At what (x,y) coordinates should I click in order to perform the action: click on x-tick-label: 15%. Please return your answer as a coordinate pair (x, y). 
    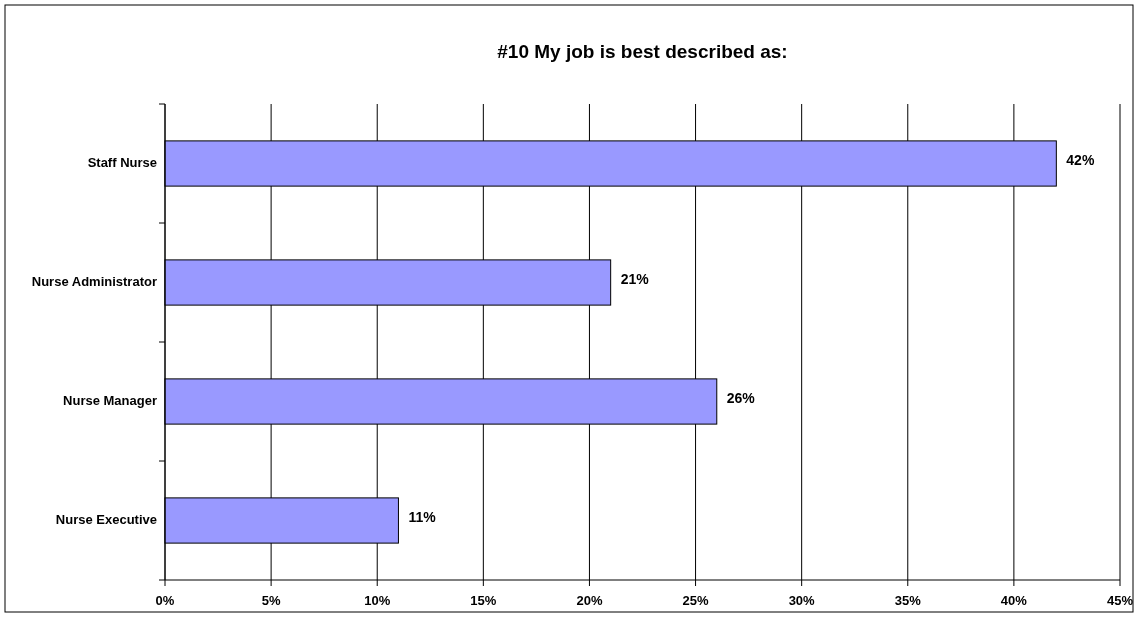
    Looking at the image, I should click on (483, 600).